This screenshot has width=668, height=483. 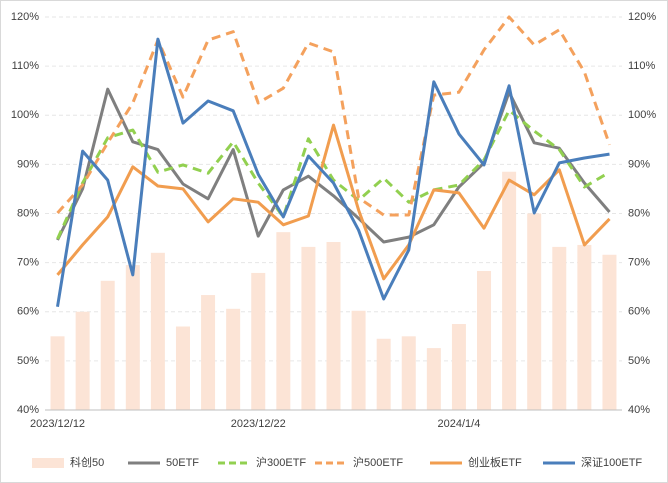 What do you see at coordinates (639, 312) in the screenshot?
I see `y2-tick-label: 60%` at bounding box center [639, 312].